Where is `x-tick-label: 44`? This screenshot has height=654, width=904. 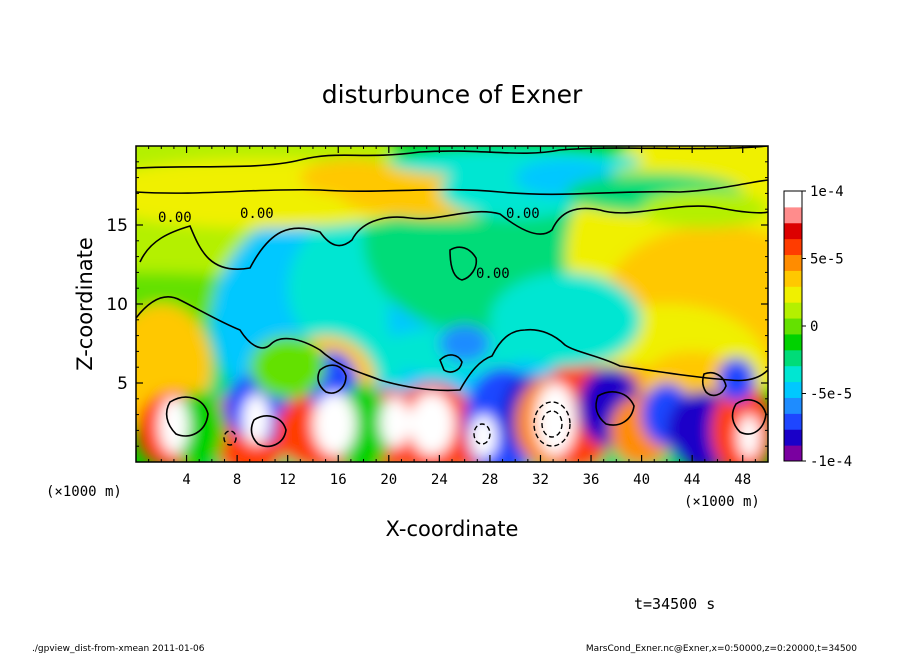
x-tick-label: 44 is located at coordinates (692, 480).